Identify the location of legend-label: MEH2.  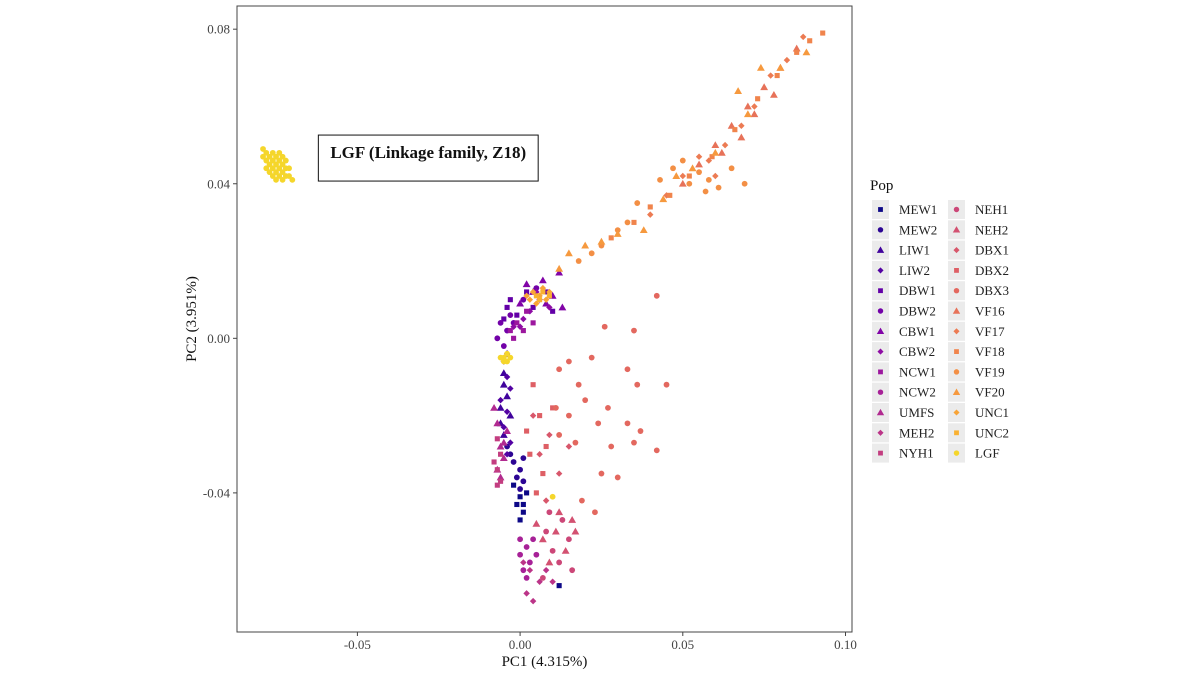
(916, 432).